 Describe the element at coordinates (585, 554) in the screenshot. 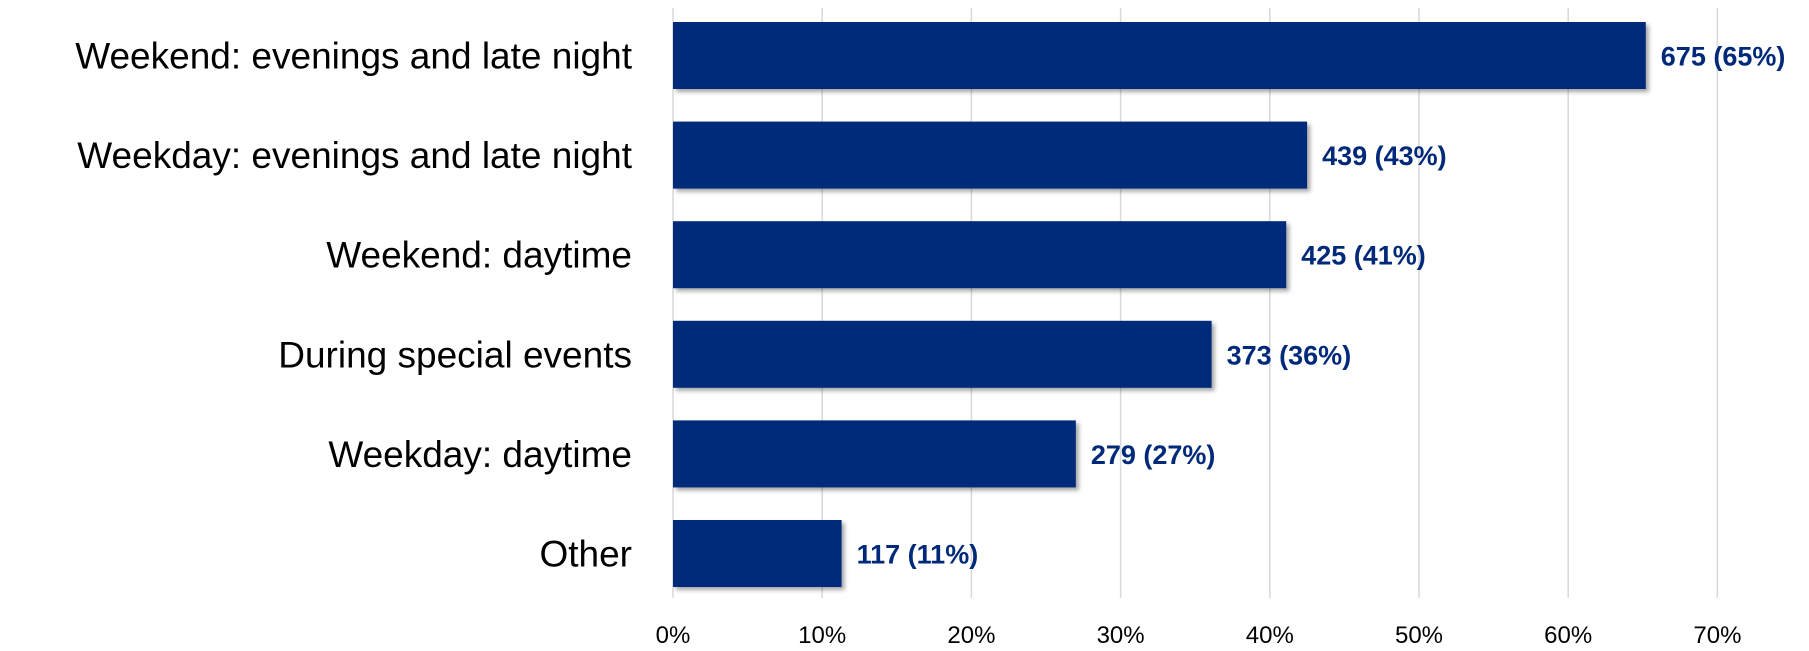

I see `category-label: Other` at that location.